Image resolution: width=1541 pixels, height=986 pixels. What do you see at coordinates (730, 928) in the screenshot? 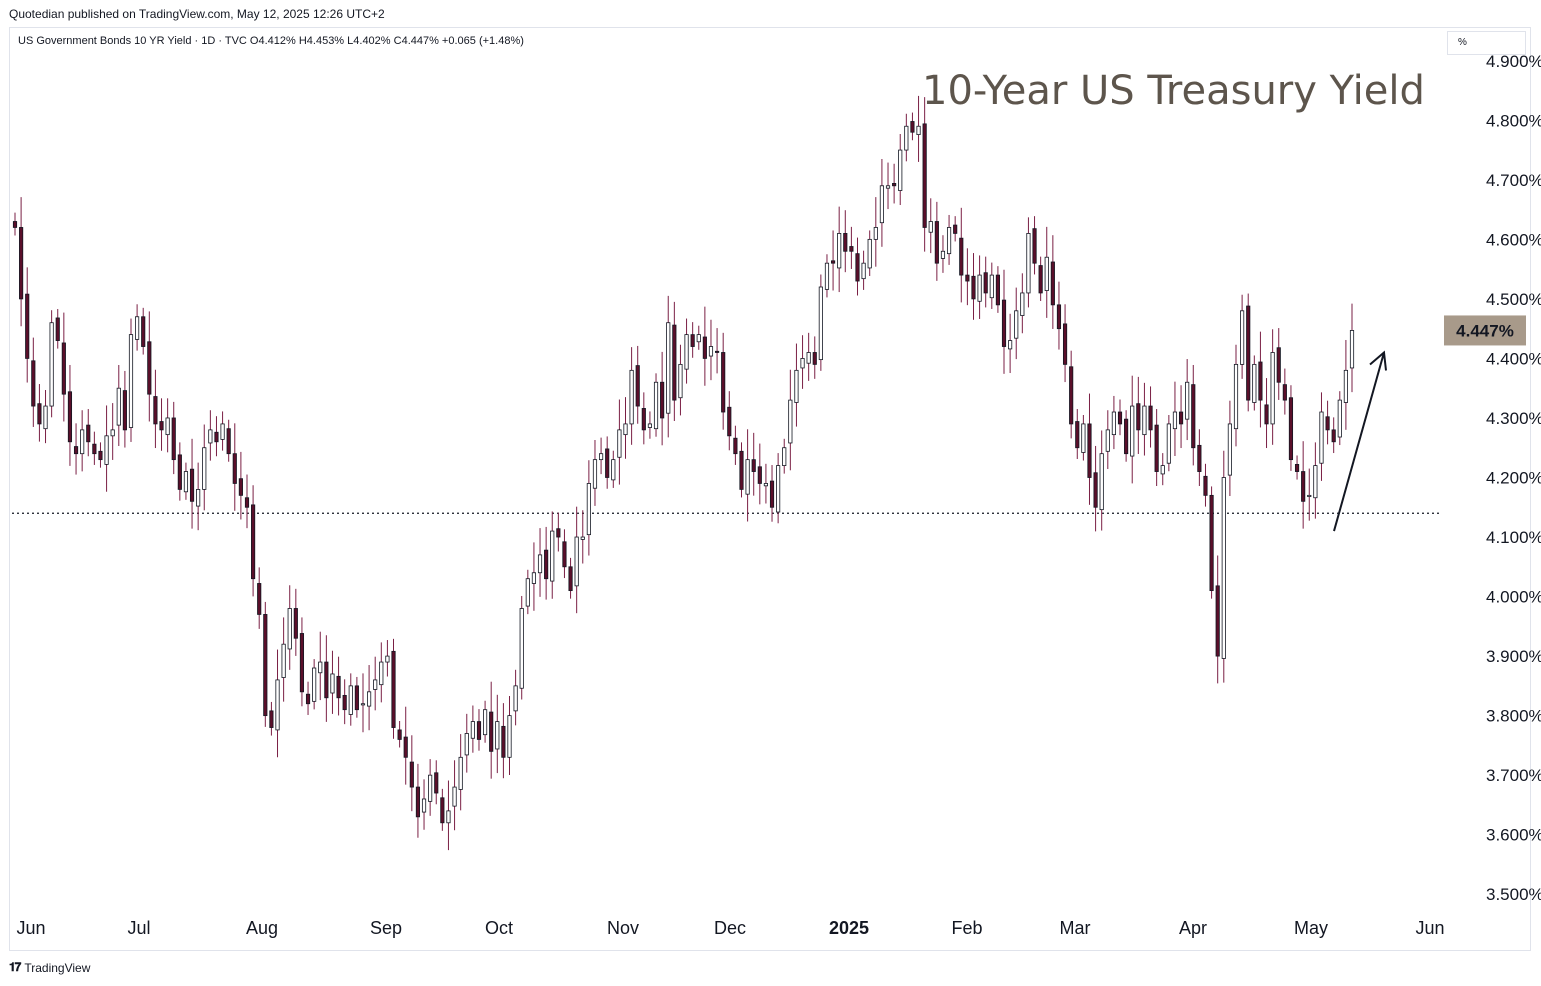
I see `x-tick-label: Dec` at bounding box center [730, 928].